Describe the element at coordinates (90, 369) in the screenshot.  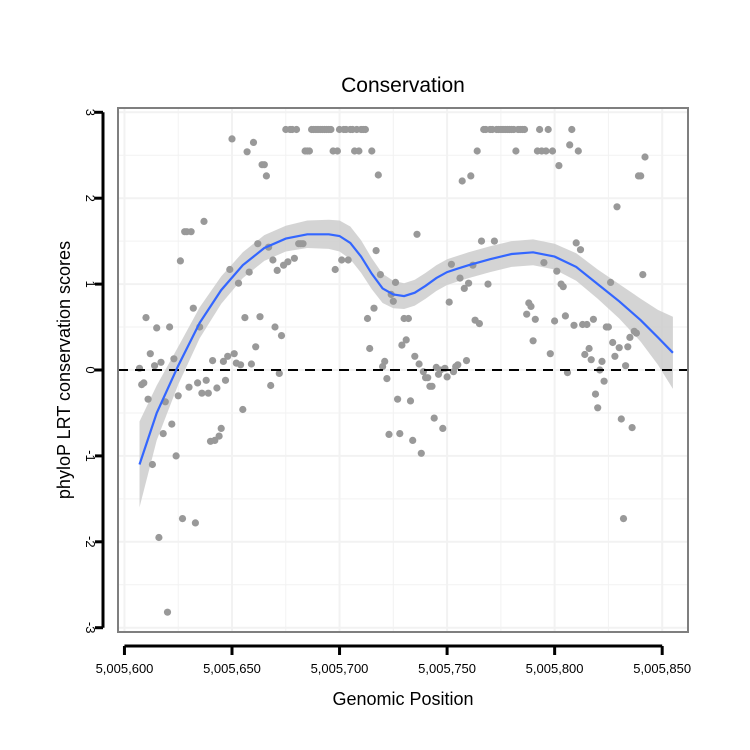
I see `y-tick-label: 0` at that location.